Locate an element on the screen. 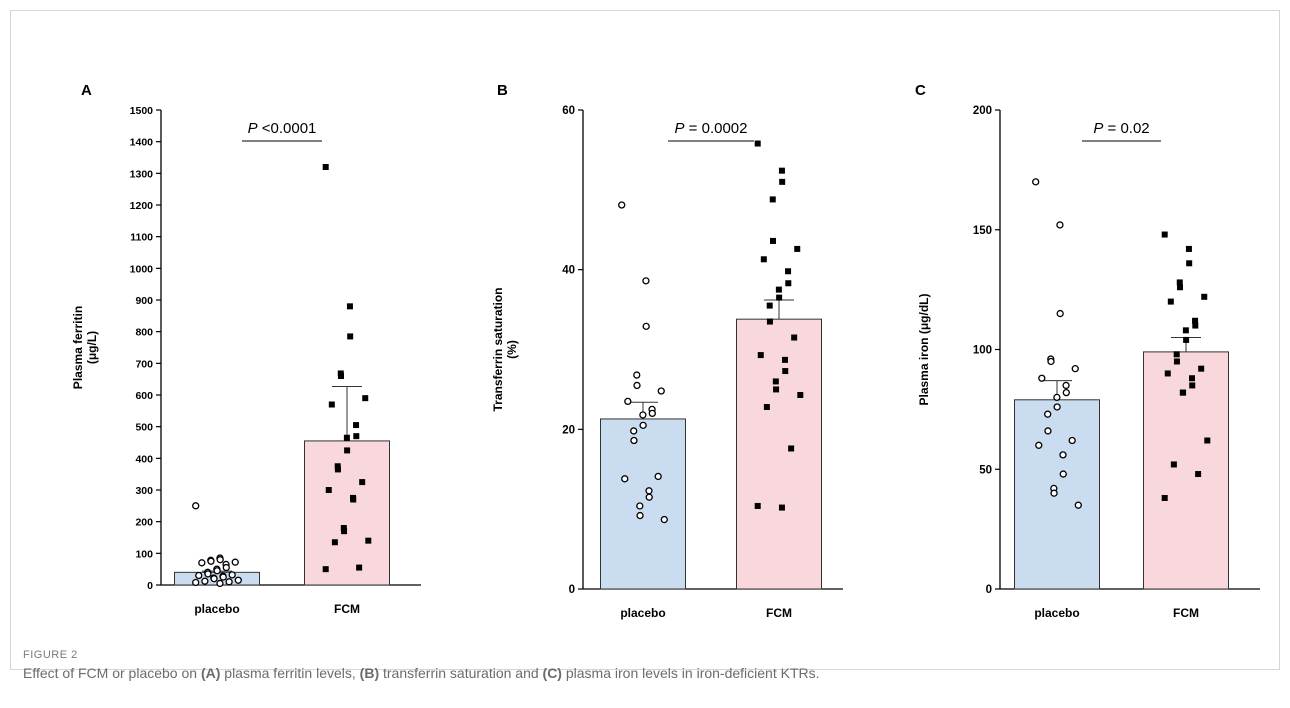  caption-text-part: transferrin saturation and is located at coordinates (461, 673).